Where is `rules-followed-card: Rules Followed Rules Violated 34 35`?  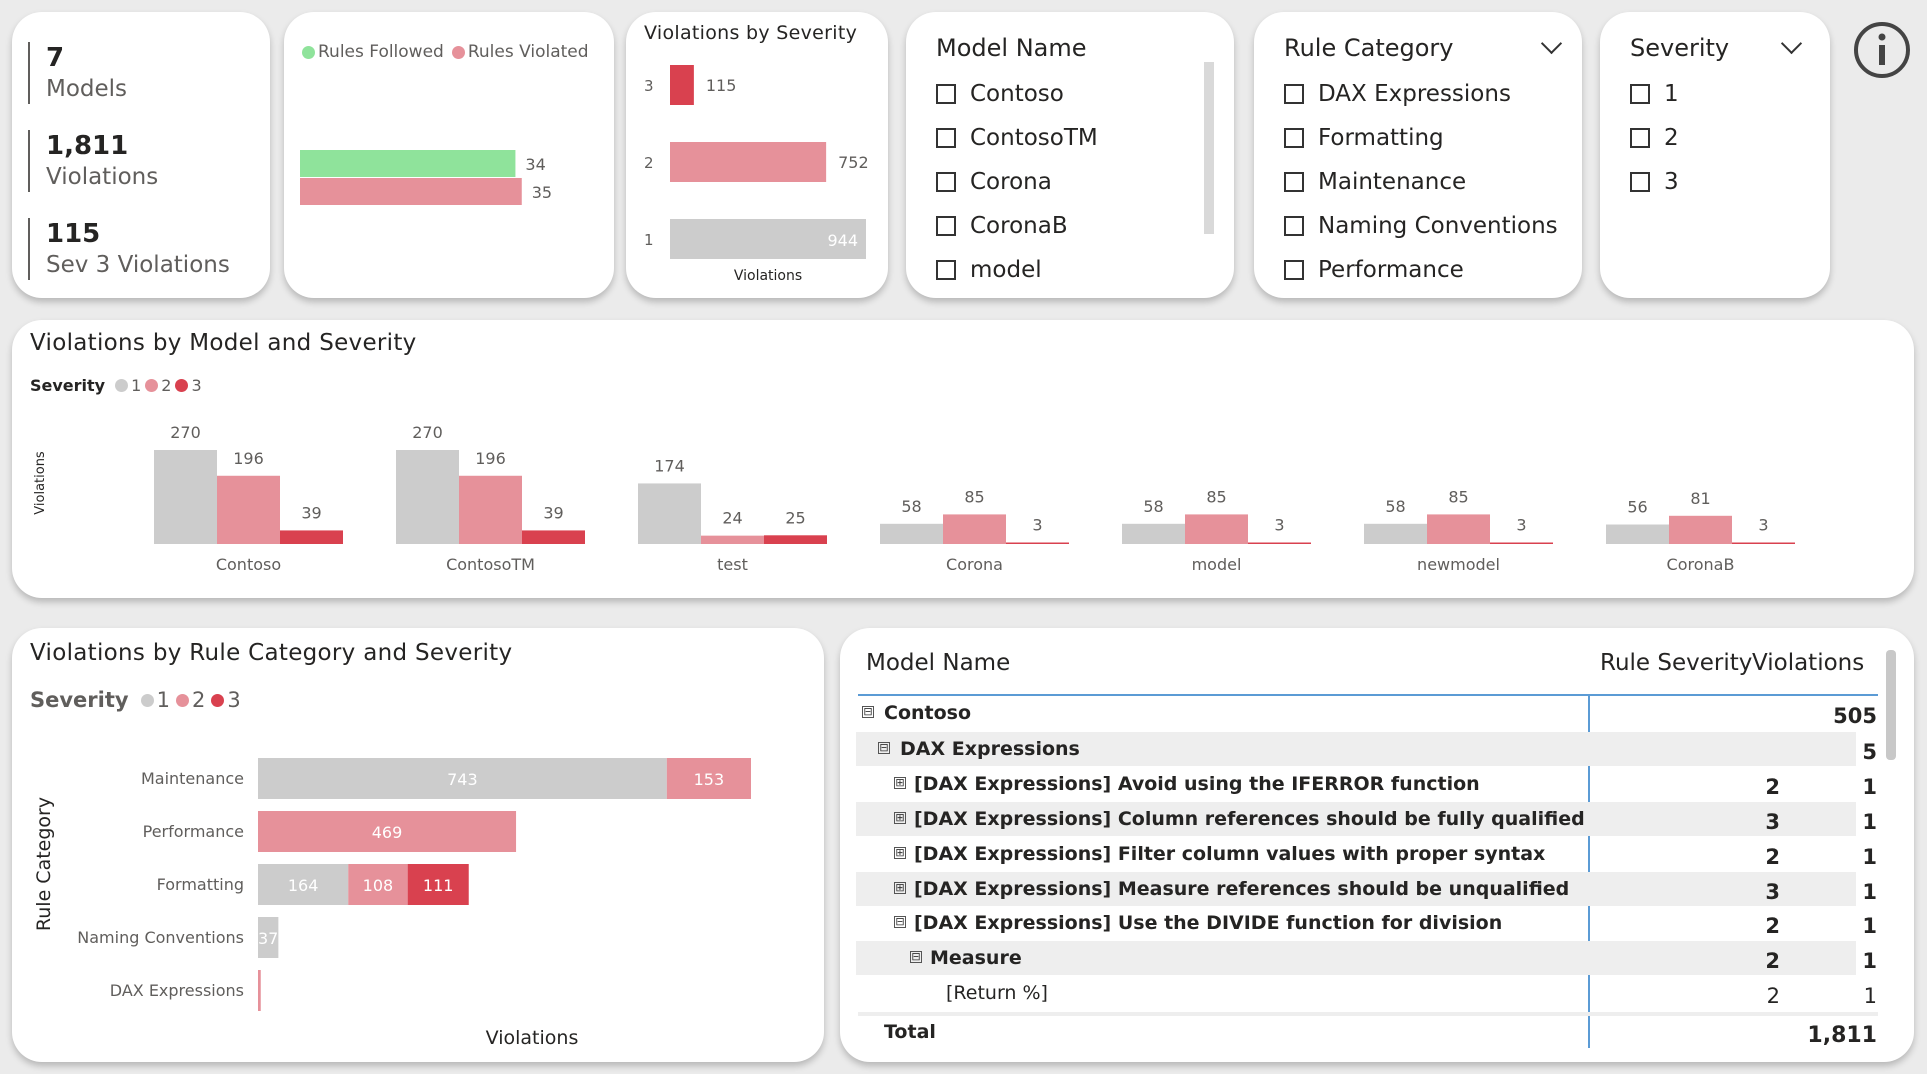 rules-followed-card: Rules Followed Rules Violated 34 35 is located at coordinates (449, 155).